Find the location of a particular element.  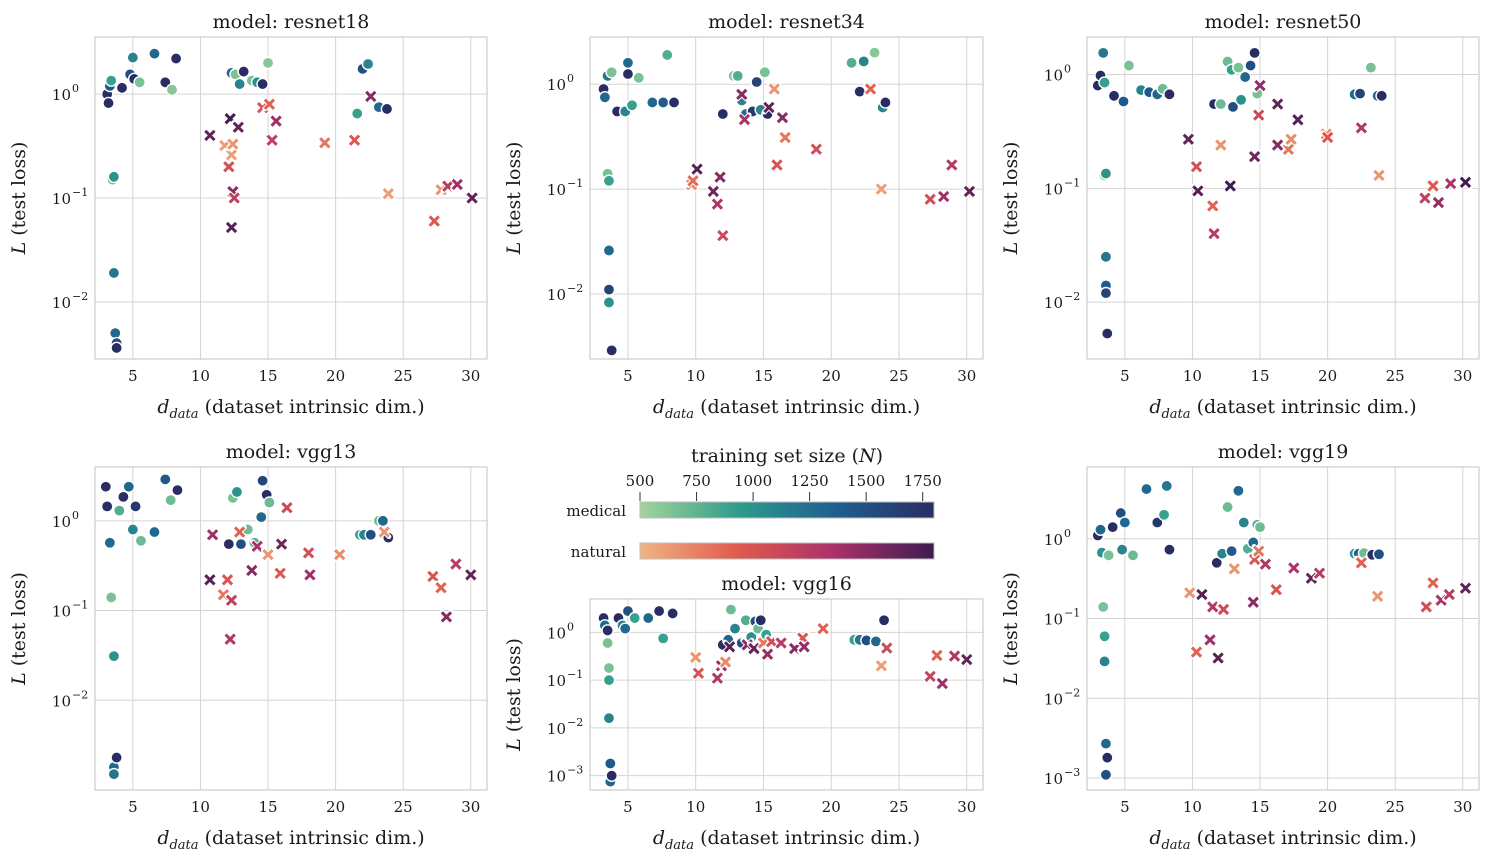

legend-tick-label: 500 is located at coordinates (640, 481).